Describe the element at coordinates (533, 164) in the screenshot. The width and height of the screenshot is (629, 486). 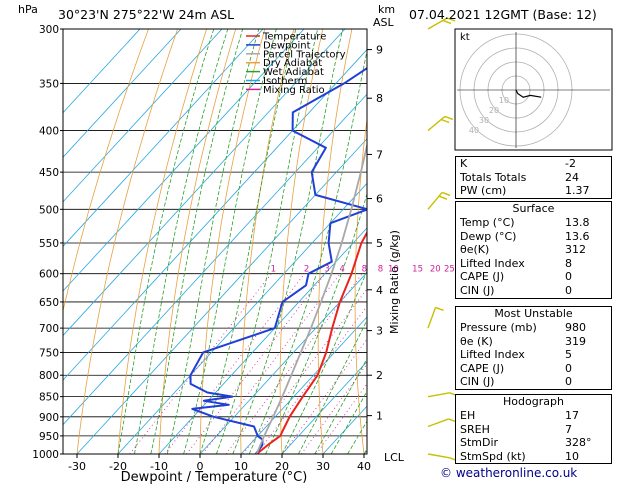
I see `index-k-row: K -2` at that location.